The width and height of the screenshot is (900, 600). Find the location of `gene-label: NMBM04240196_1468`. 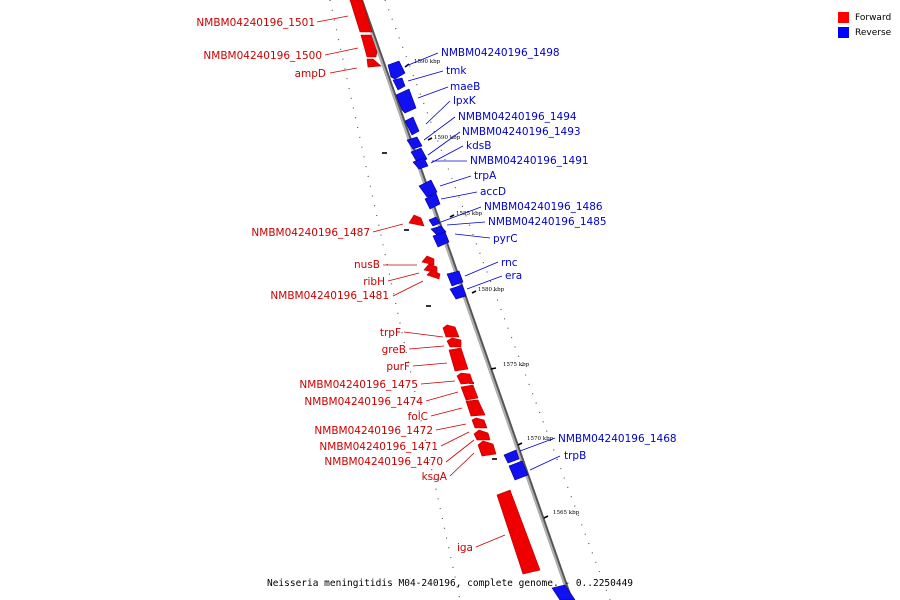

gene-label: NMBM04240196_1468 is located at coordinates (617, 439).